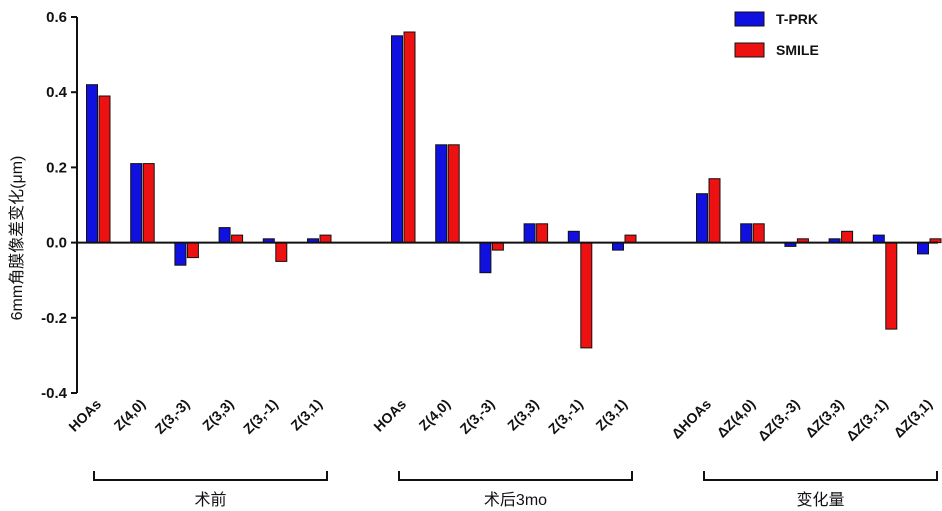 Image resolution: width=942 pixels, height=511 pixels. What do you see at coordinates (735, 418) in the screenshot?
I see `category-label: ΔZ(4,0)` at bounding box center [735, 418].